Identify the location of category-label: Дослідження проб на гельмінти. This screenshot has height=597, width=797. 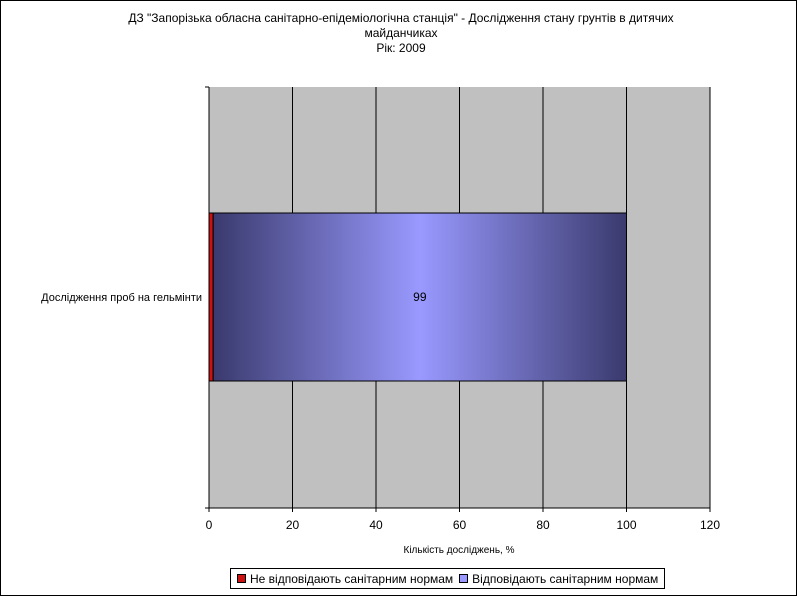
(121, 298).